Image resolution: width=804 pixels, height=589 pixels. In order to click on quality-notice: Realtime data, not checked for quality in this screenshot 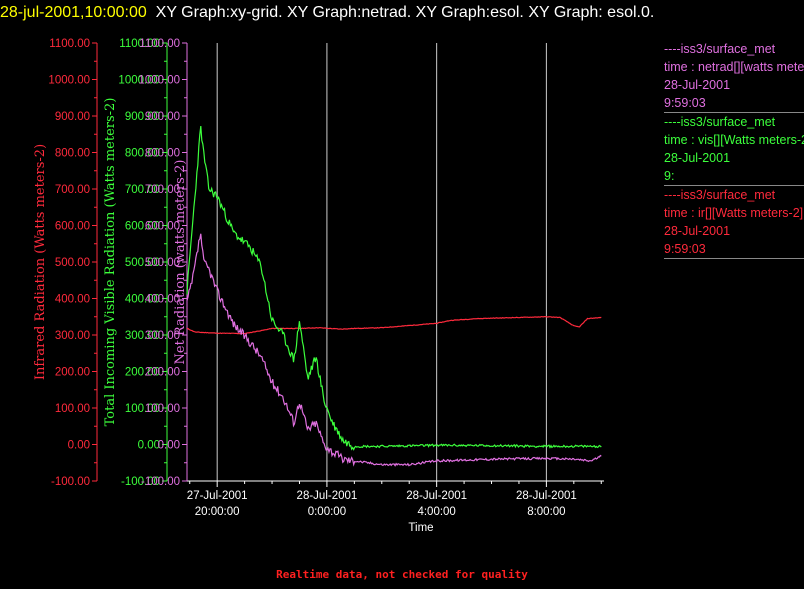, I will do `click(402, 574)`.